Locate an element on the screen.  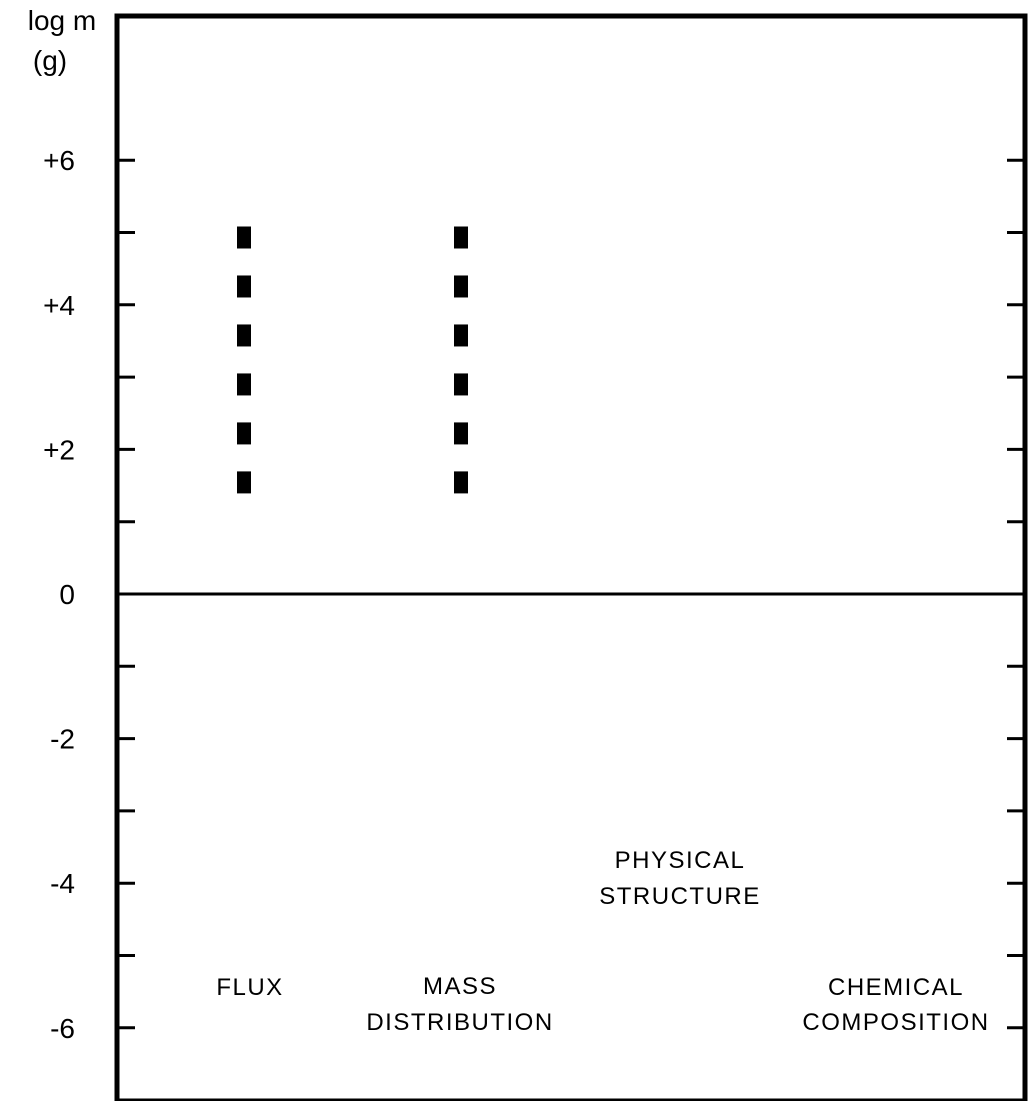
y-axis-label: log m is located at coordinates (62, 20).